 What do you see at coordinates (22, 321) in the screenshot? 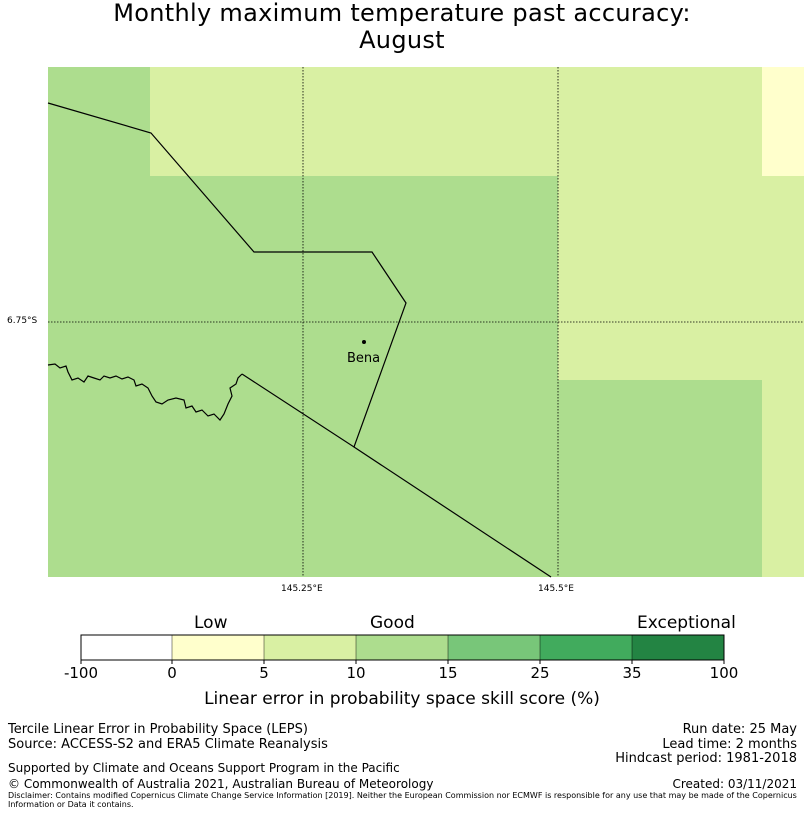
I see `lat-label: 6.75°S` at bounding box center [22, 321].